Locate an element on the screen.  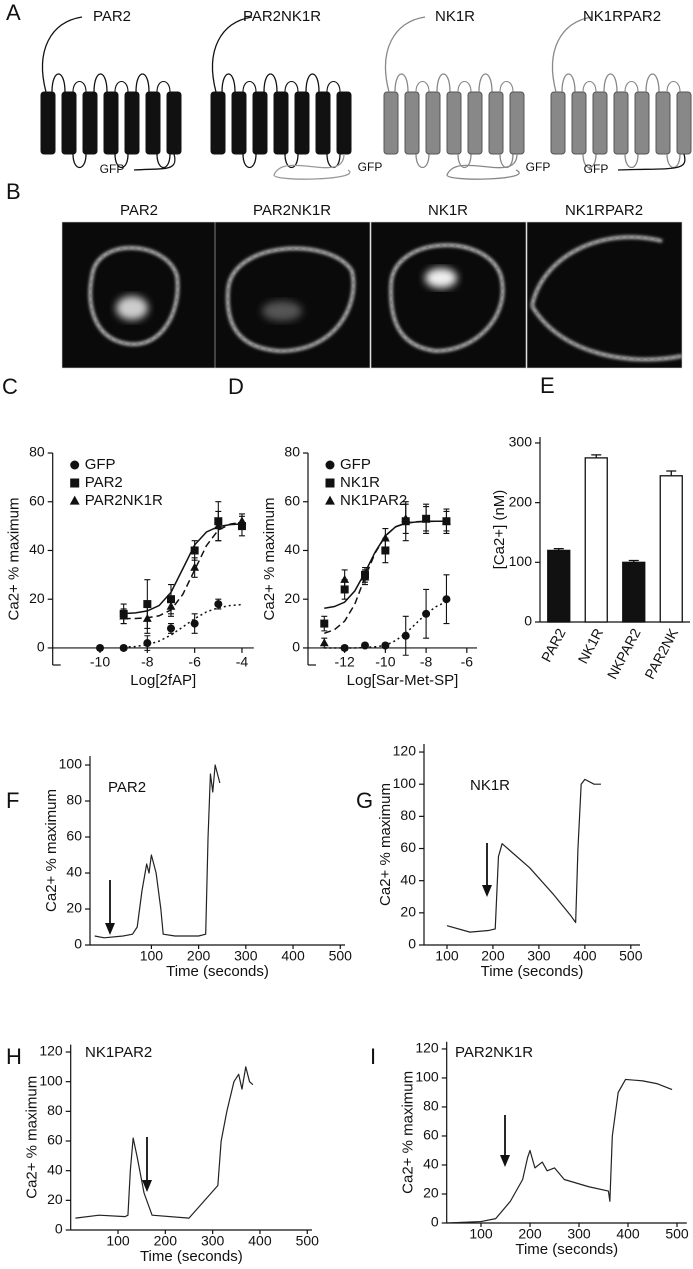
x-axis-title: Log[2fAP] is located at coordinates (163, 680).